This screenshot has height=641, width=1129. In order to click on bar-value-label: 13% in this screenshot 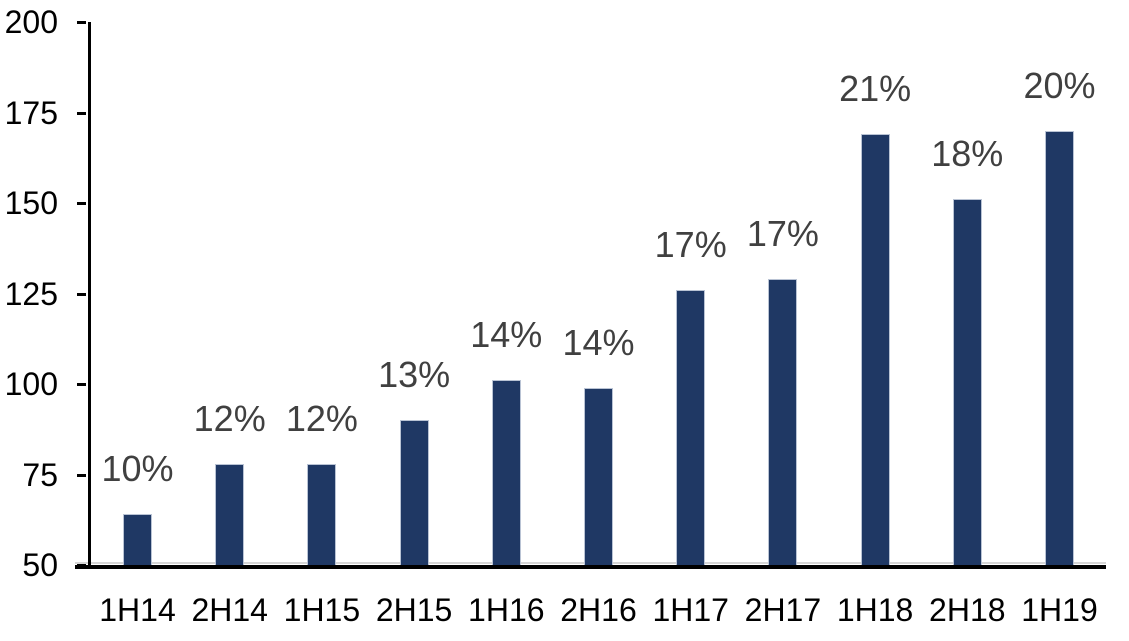, I will do `click(414, 375)`.